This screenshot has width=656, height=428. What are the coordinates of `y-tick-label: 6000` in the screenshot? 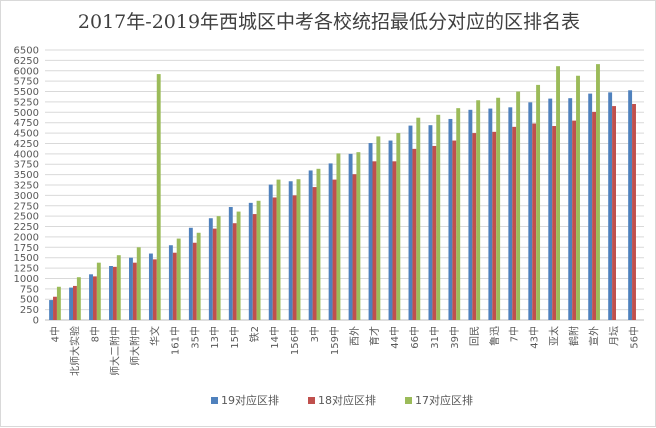 It's located at (26, 71).